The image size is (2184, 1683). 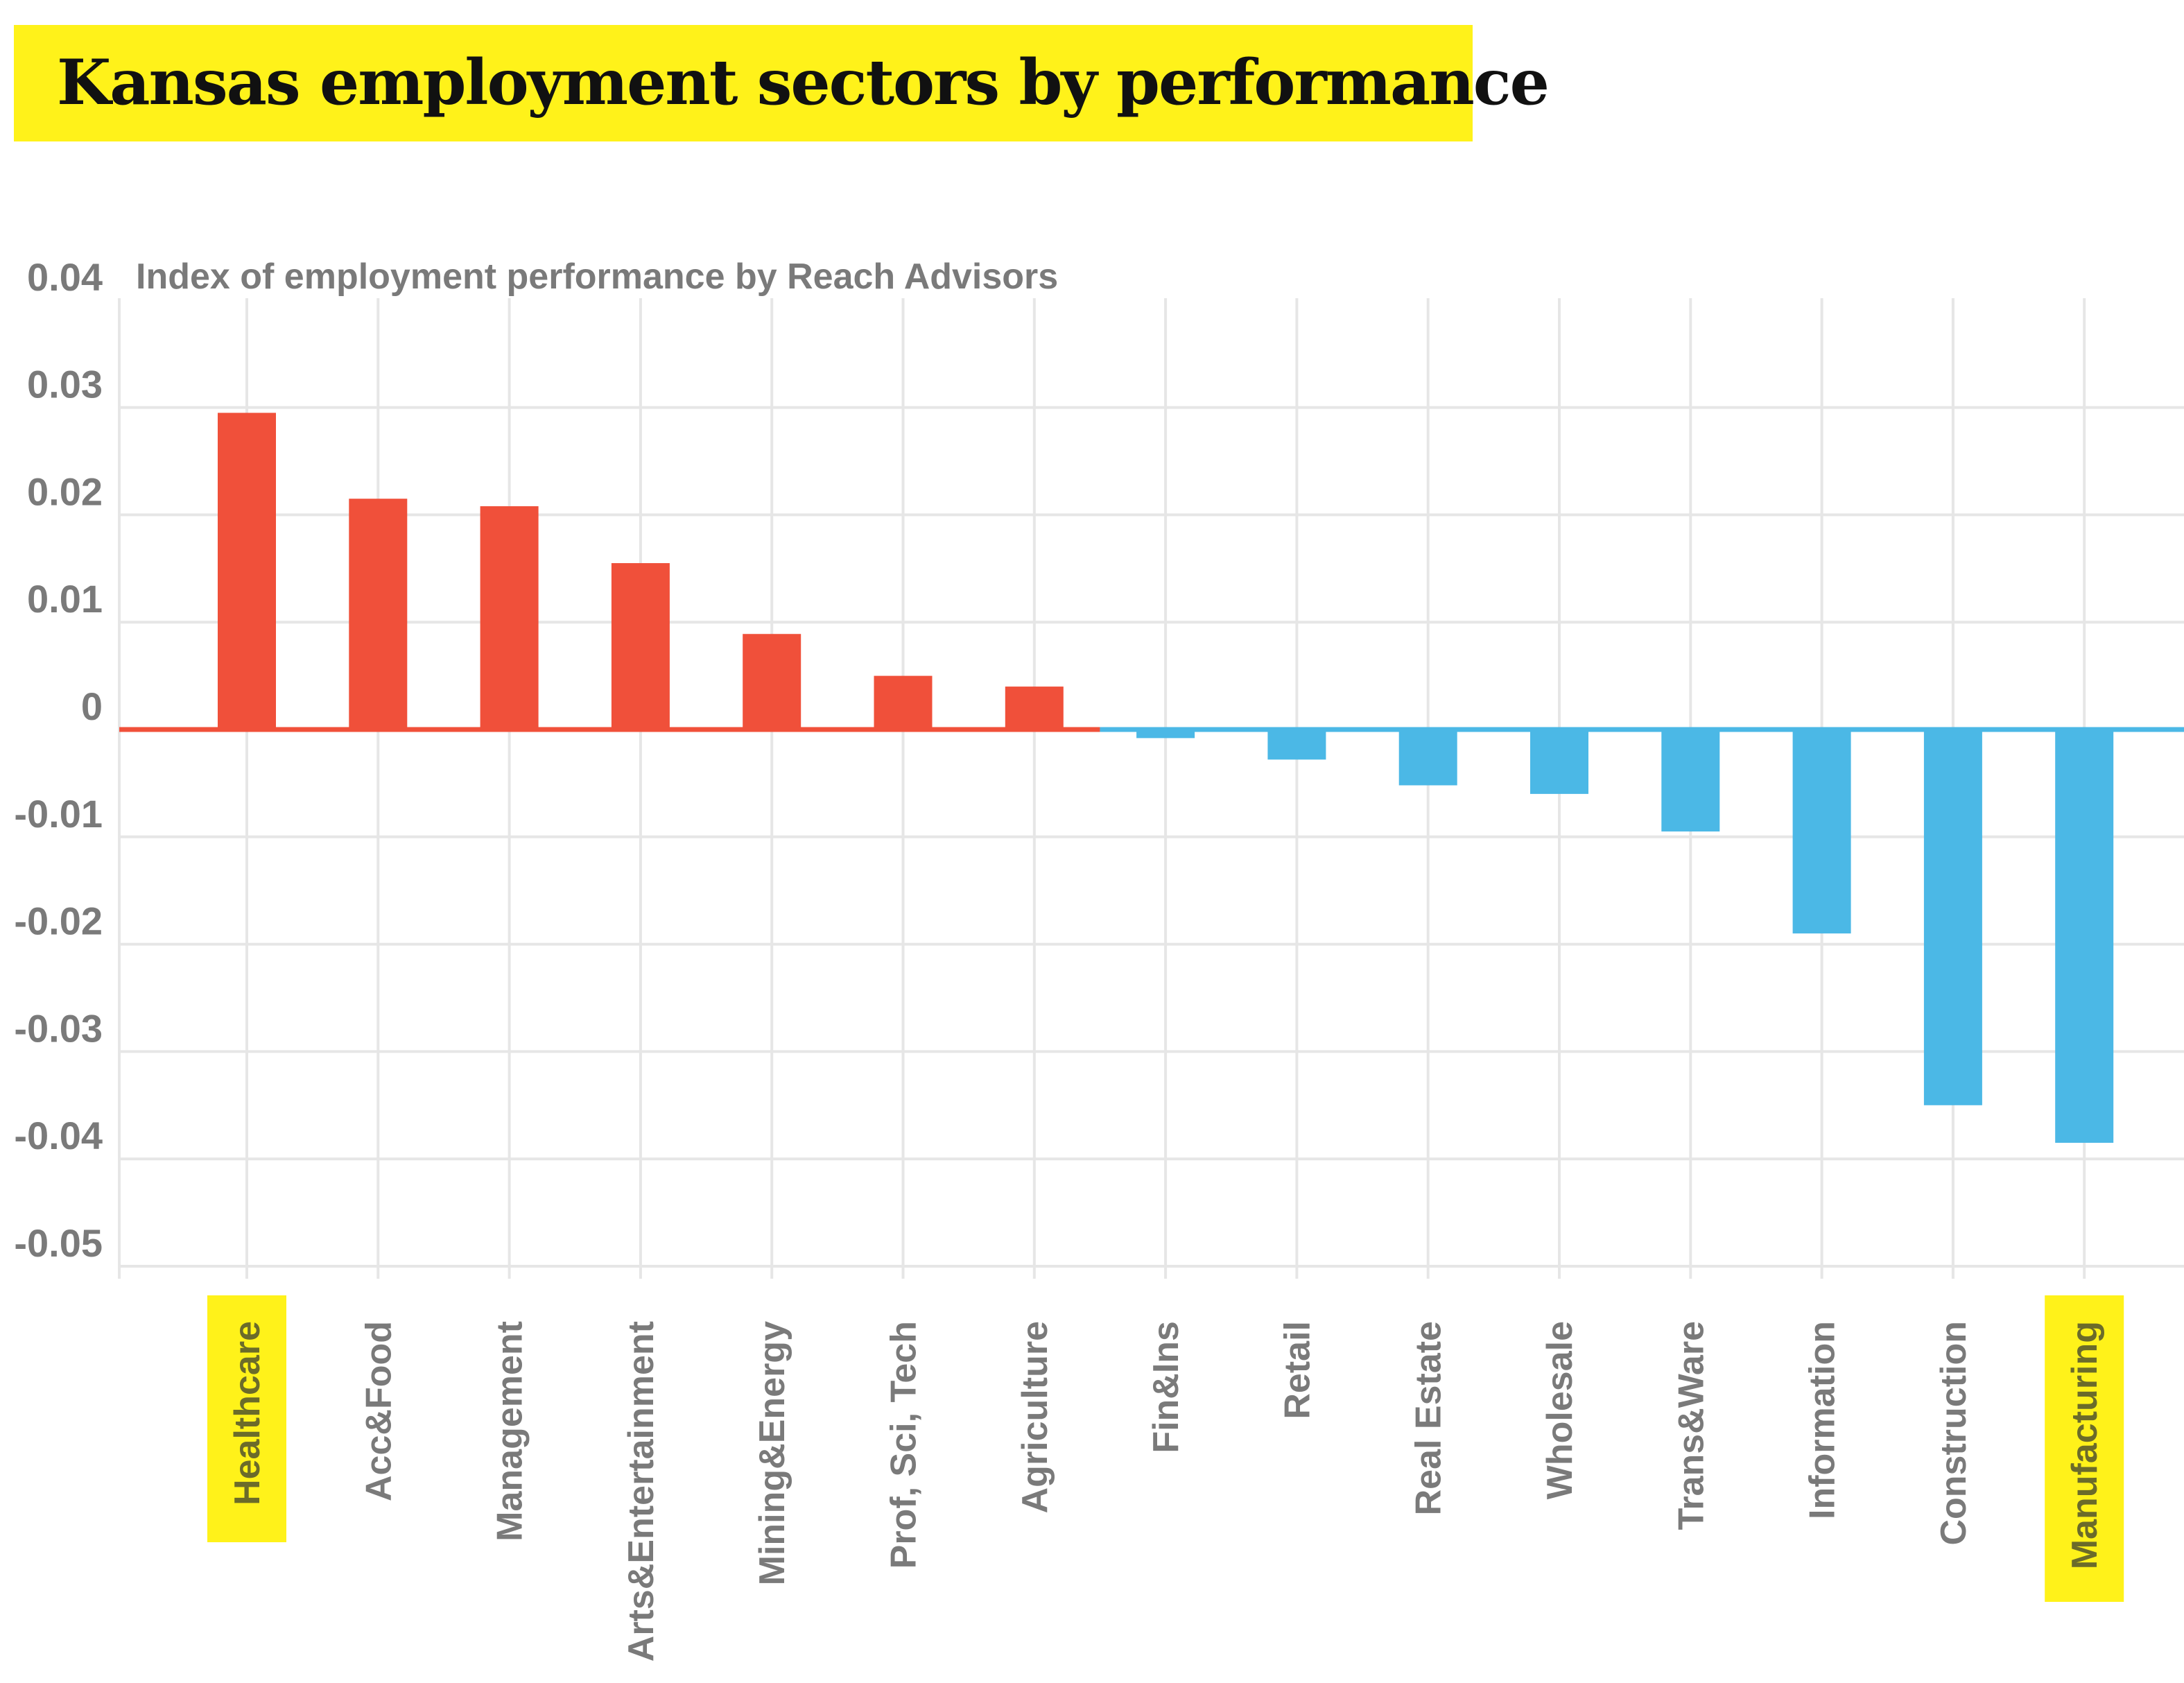 I want to click on category-label: Fin&Ins, so click(x=1166, y=1387).